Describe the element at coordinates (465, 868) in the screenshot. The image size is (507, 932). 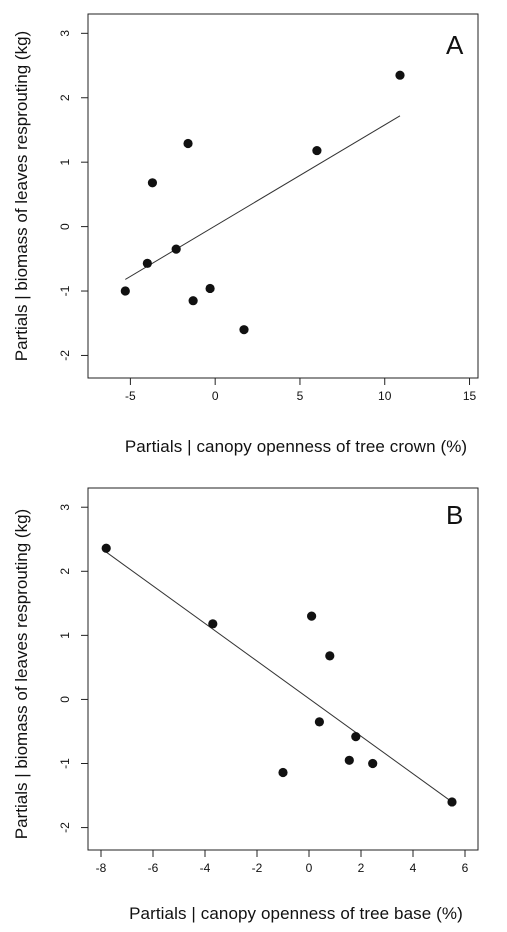
I see `x-tick-label-b: 6` at that location.